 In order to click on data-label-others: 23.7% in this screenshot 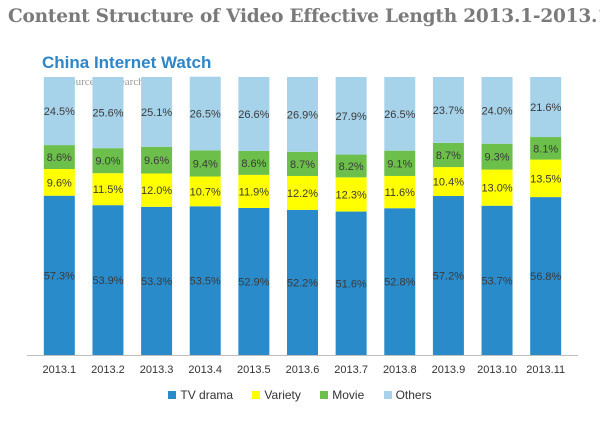, I will do `click(448, 111)`.